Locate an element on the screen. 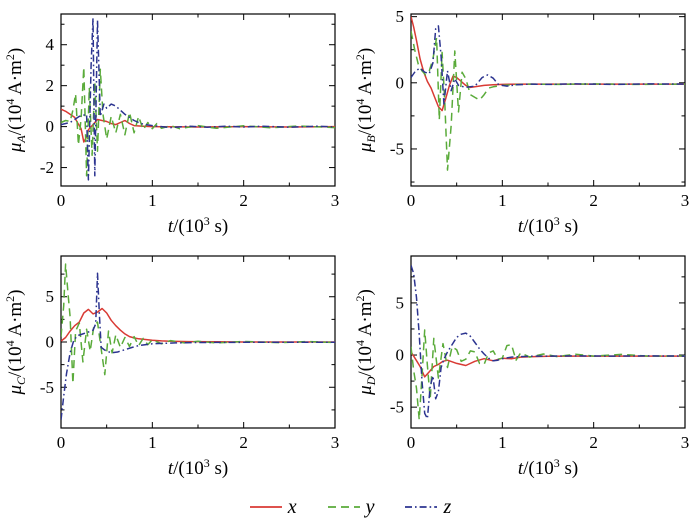 Image resolution: width=700 pixels, height=532 pixels. y-axis-label: μA/(104 A·m2) is located at coordinates (16, 100).